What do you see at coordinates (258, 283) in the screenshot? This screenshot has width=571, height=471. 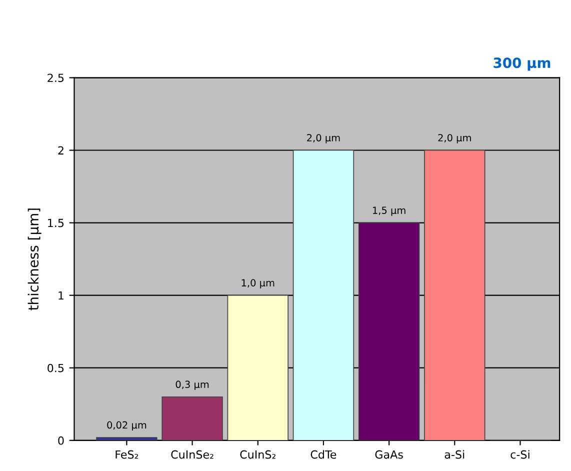 I see `data-label: 1,0 µm` at bounding box center [258, 283].